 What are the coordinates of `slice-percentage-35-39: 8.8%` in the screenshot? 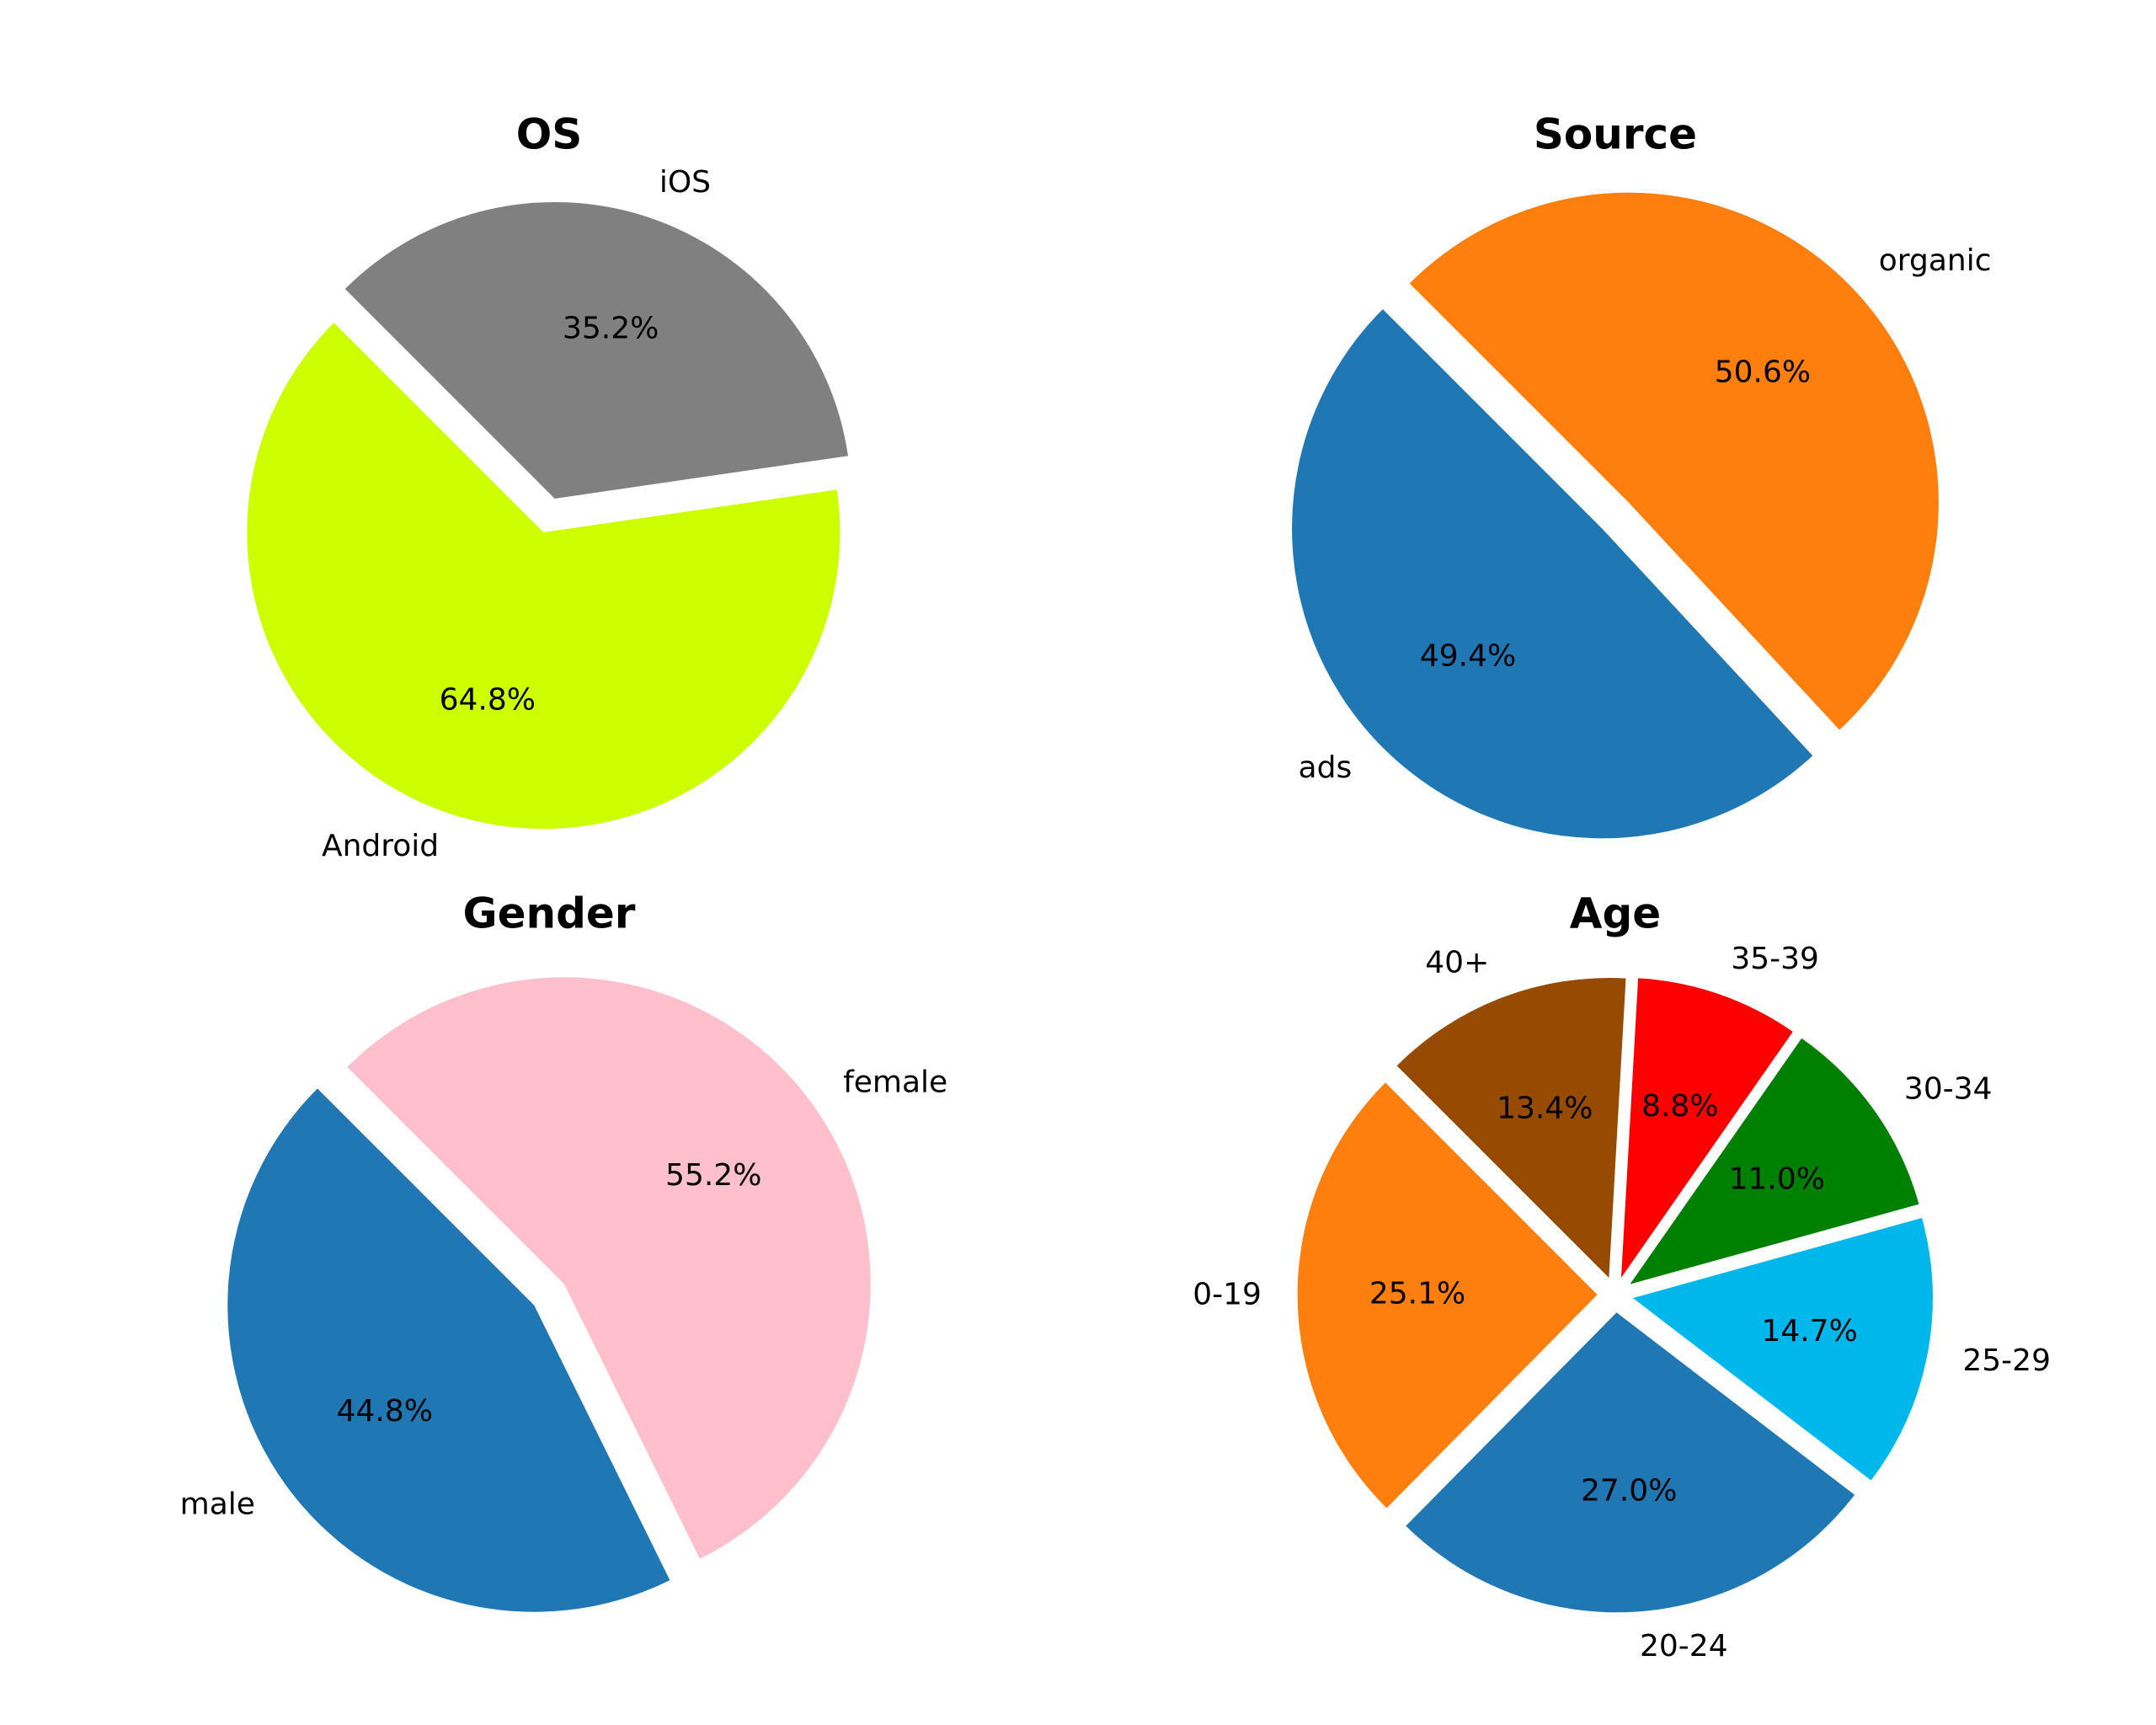 It's located at (1679, 1106).